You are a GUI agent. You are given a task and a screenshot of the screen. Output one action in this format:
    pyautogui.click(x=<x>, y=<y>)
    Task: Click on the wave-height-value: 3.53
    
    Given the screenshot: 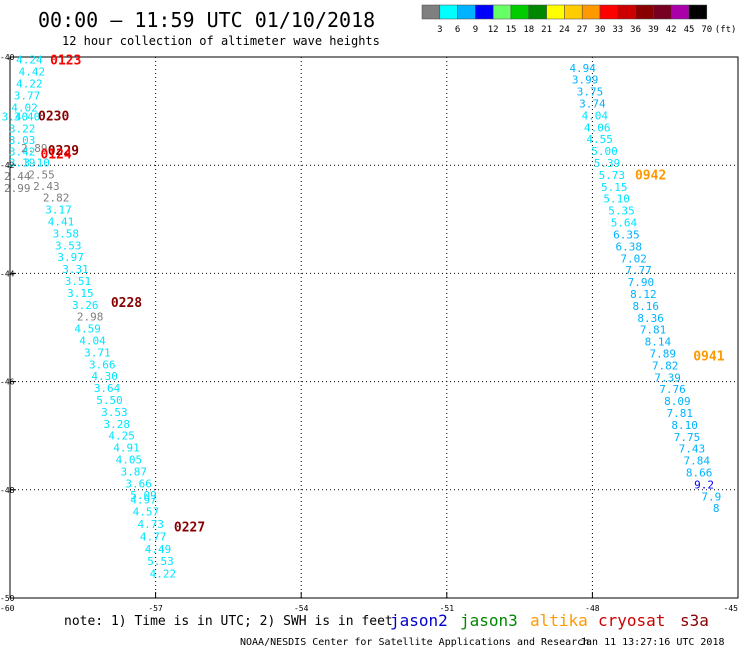 What is the action you would take?
    pyautogui.click(x=114, y=412)
    